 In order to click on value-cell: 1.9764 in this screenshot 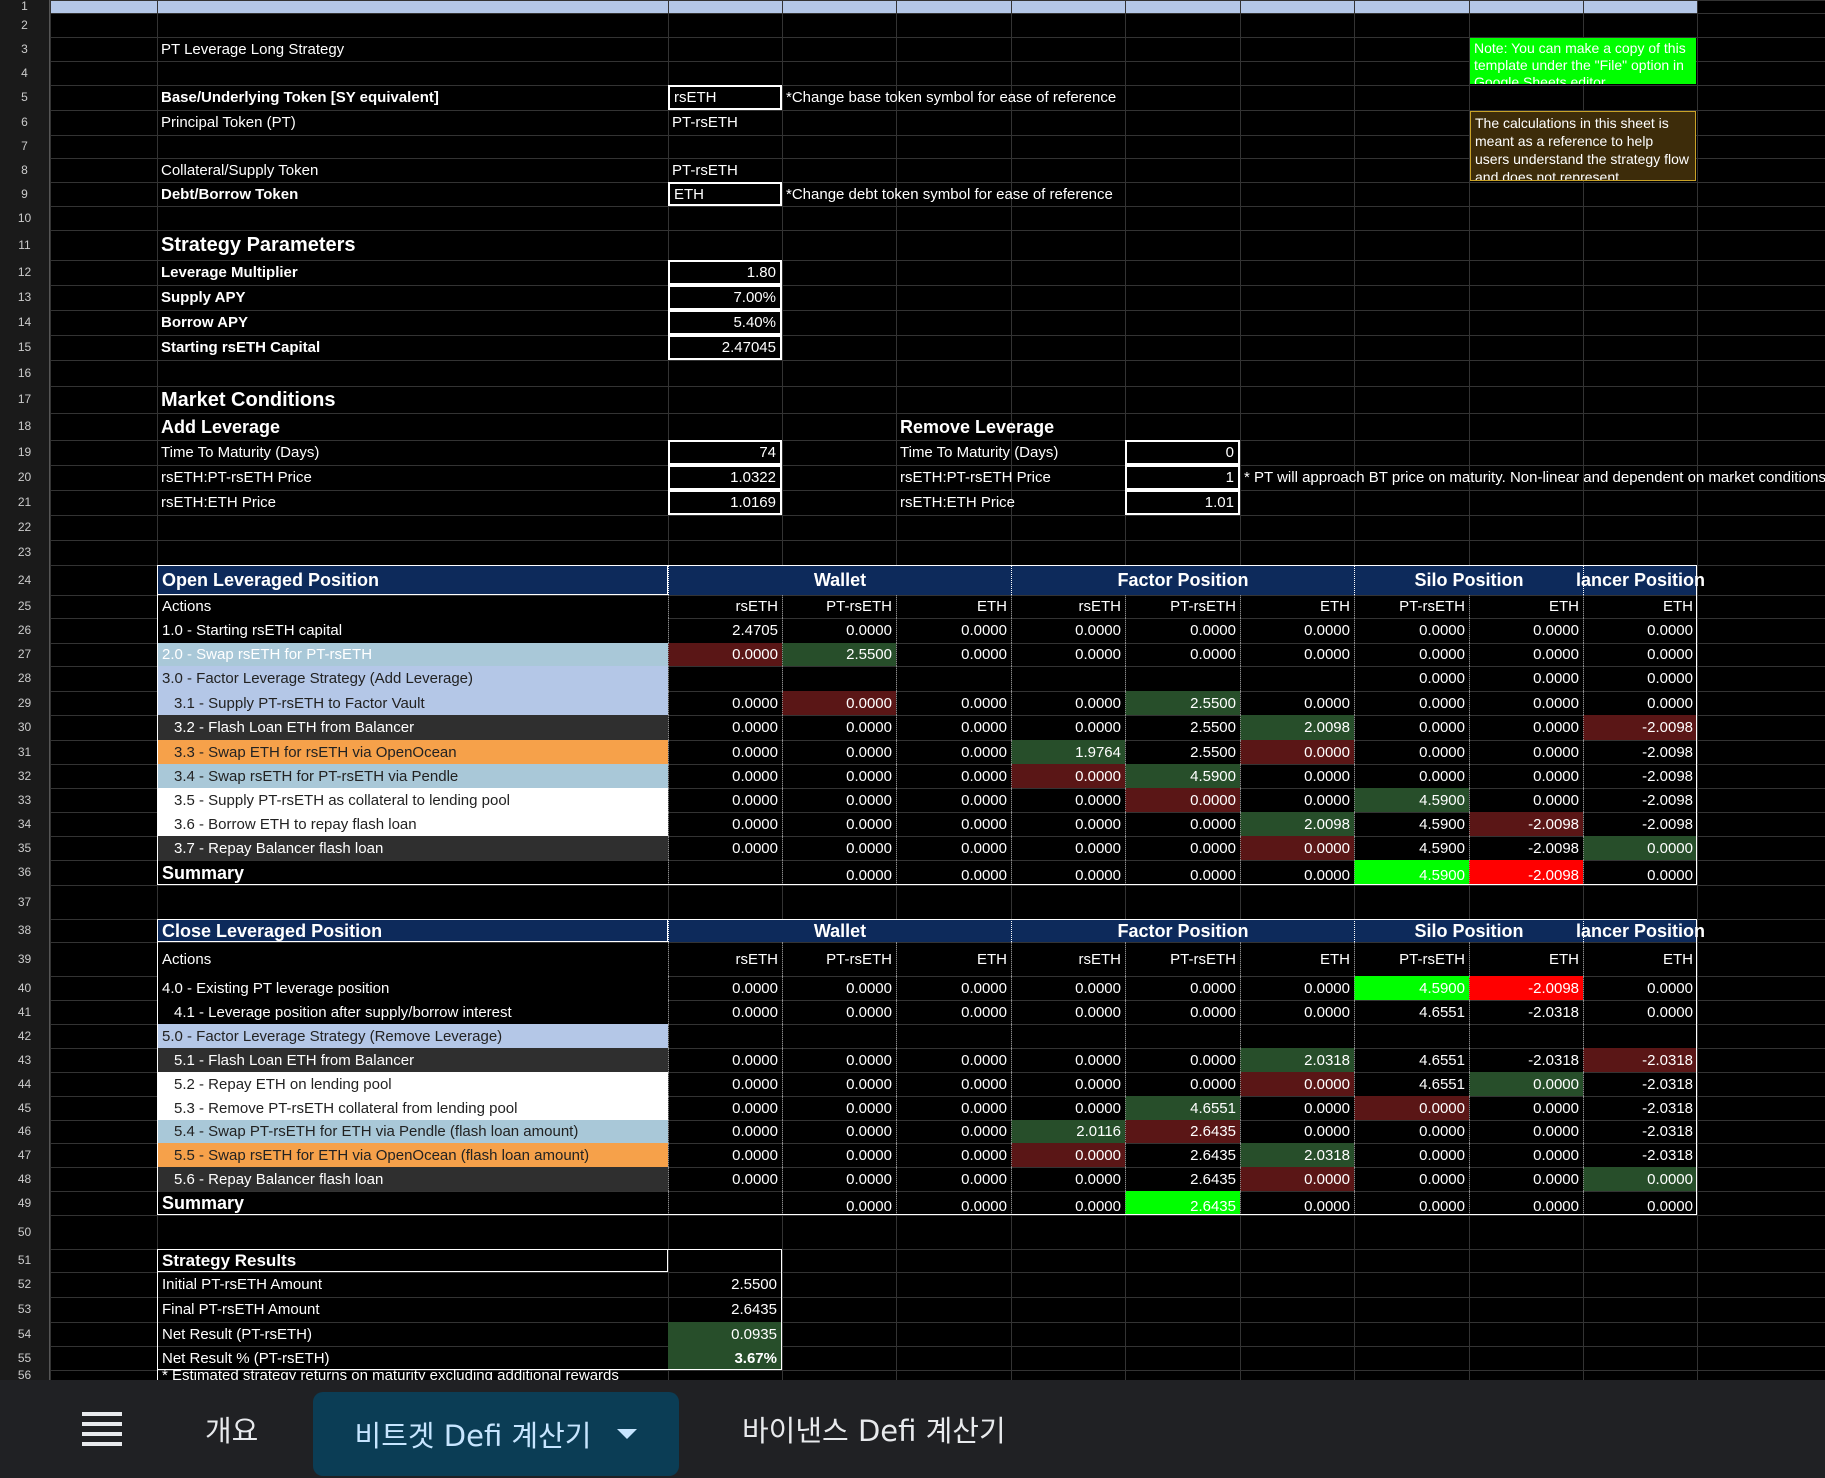, I will do `click(1068, 752)`.